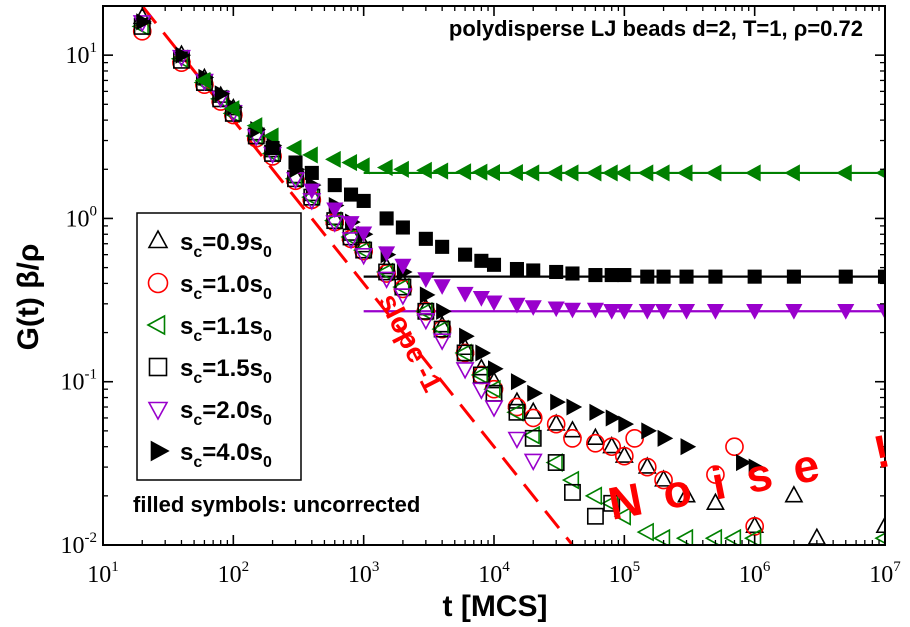  Describe the element at coordinates (757, 475) in the screenshot. I see `noise-annotation: Noise !` at that location.